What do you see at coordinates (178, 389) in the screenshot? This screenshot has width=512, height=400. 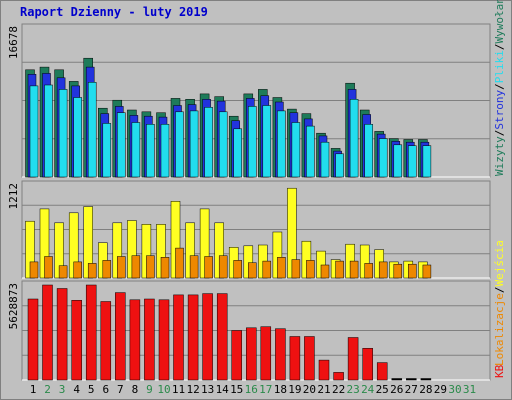 I see `day-label-11: 11` at bounding box center [178, 389].